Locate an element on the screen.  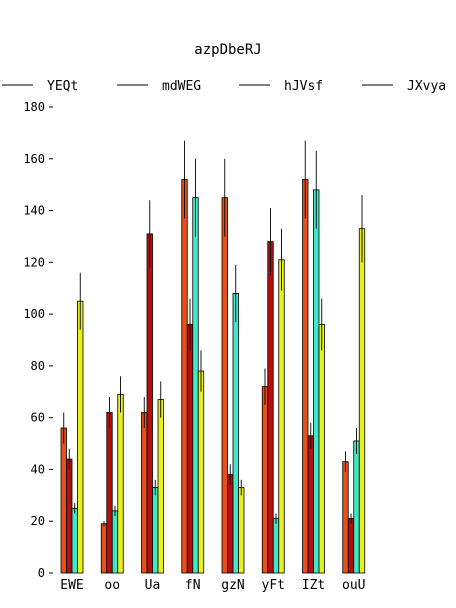
x-tick-label-Ua: Ua is located at coordinates (153, 585).